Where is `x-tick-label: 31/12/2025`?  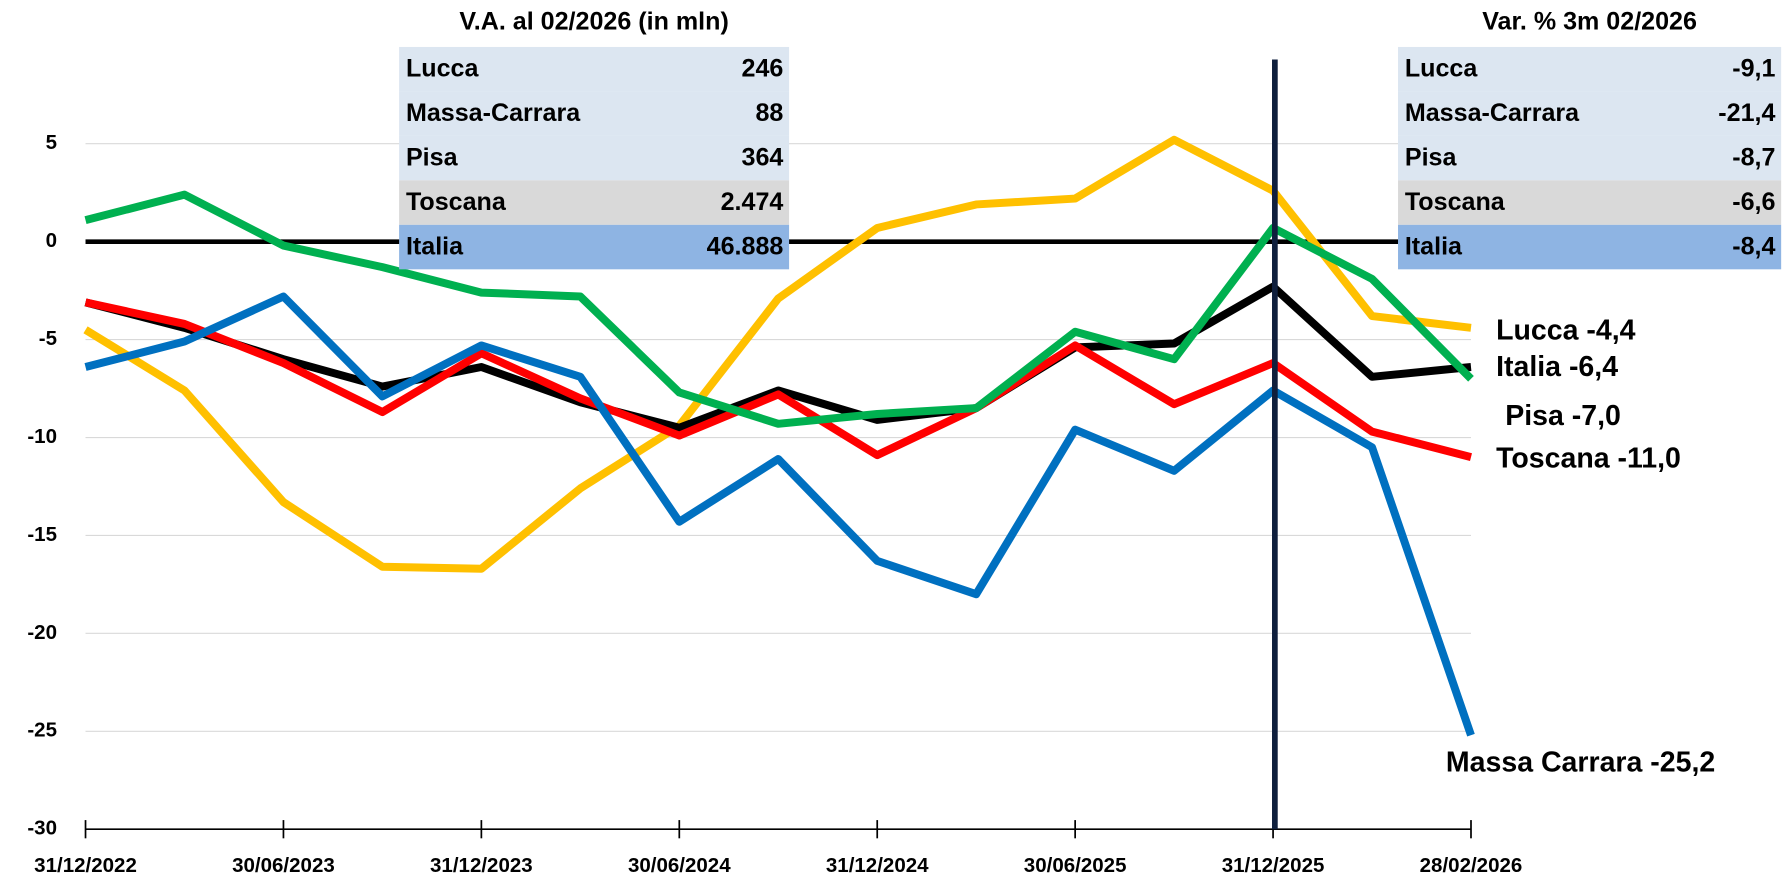 x-tick-label: 31/12/2025 is located at coordinates (1273, 865).